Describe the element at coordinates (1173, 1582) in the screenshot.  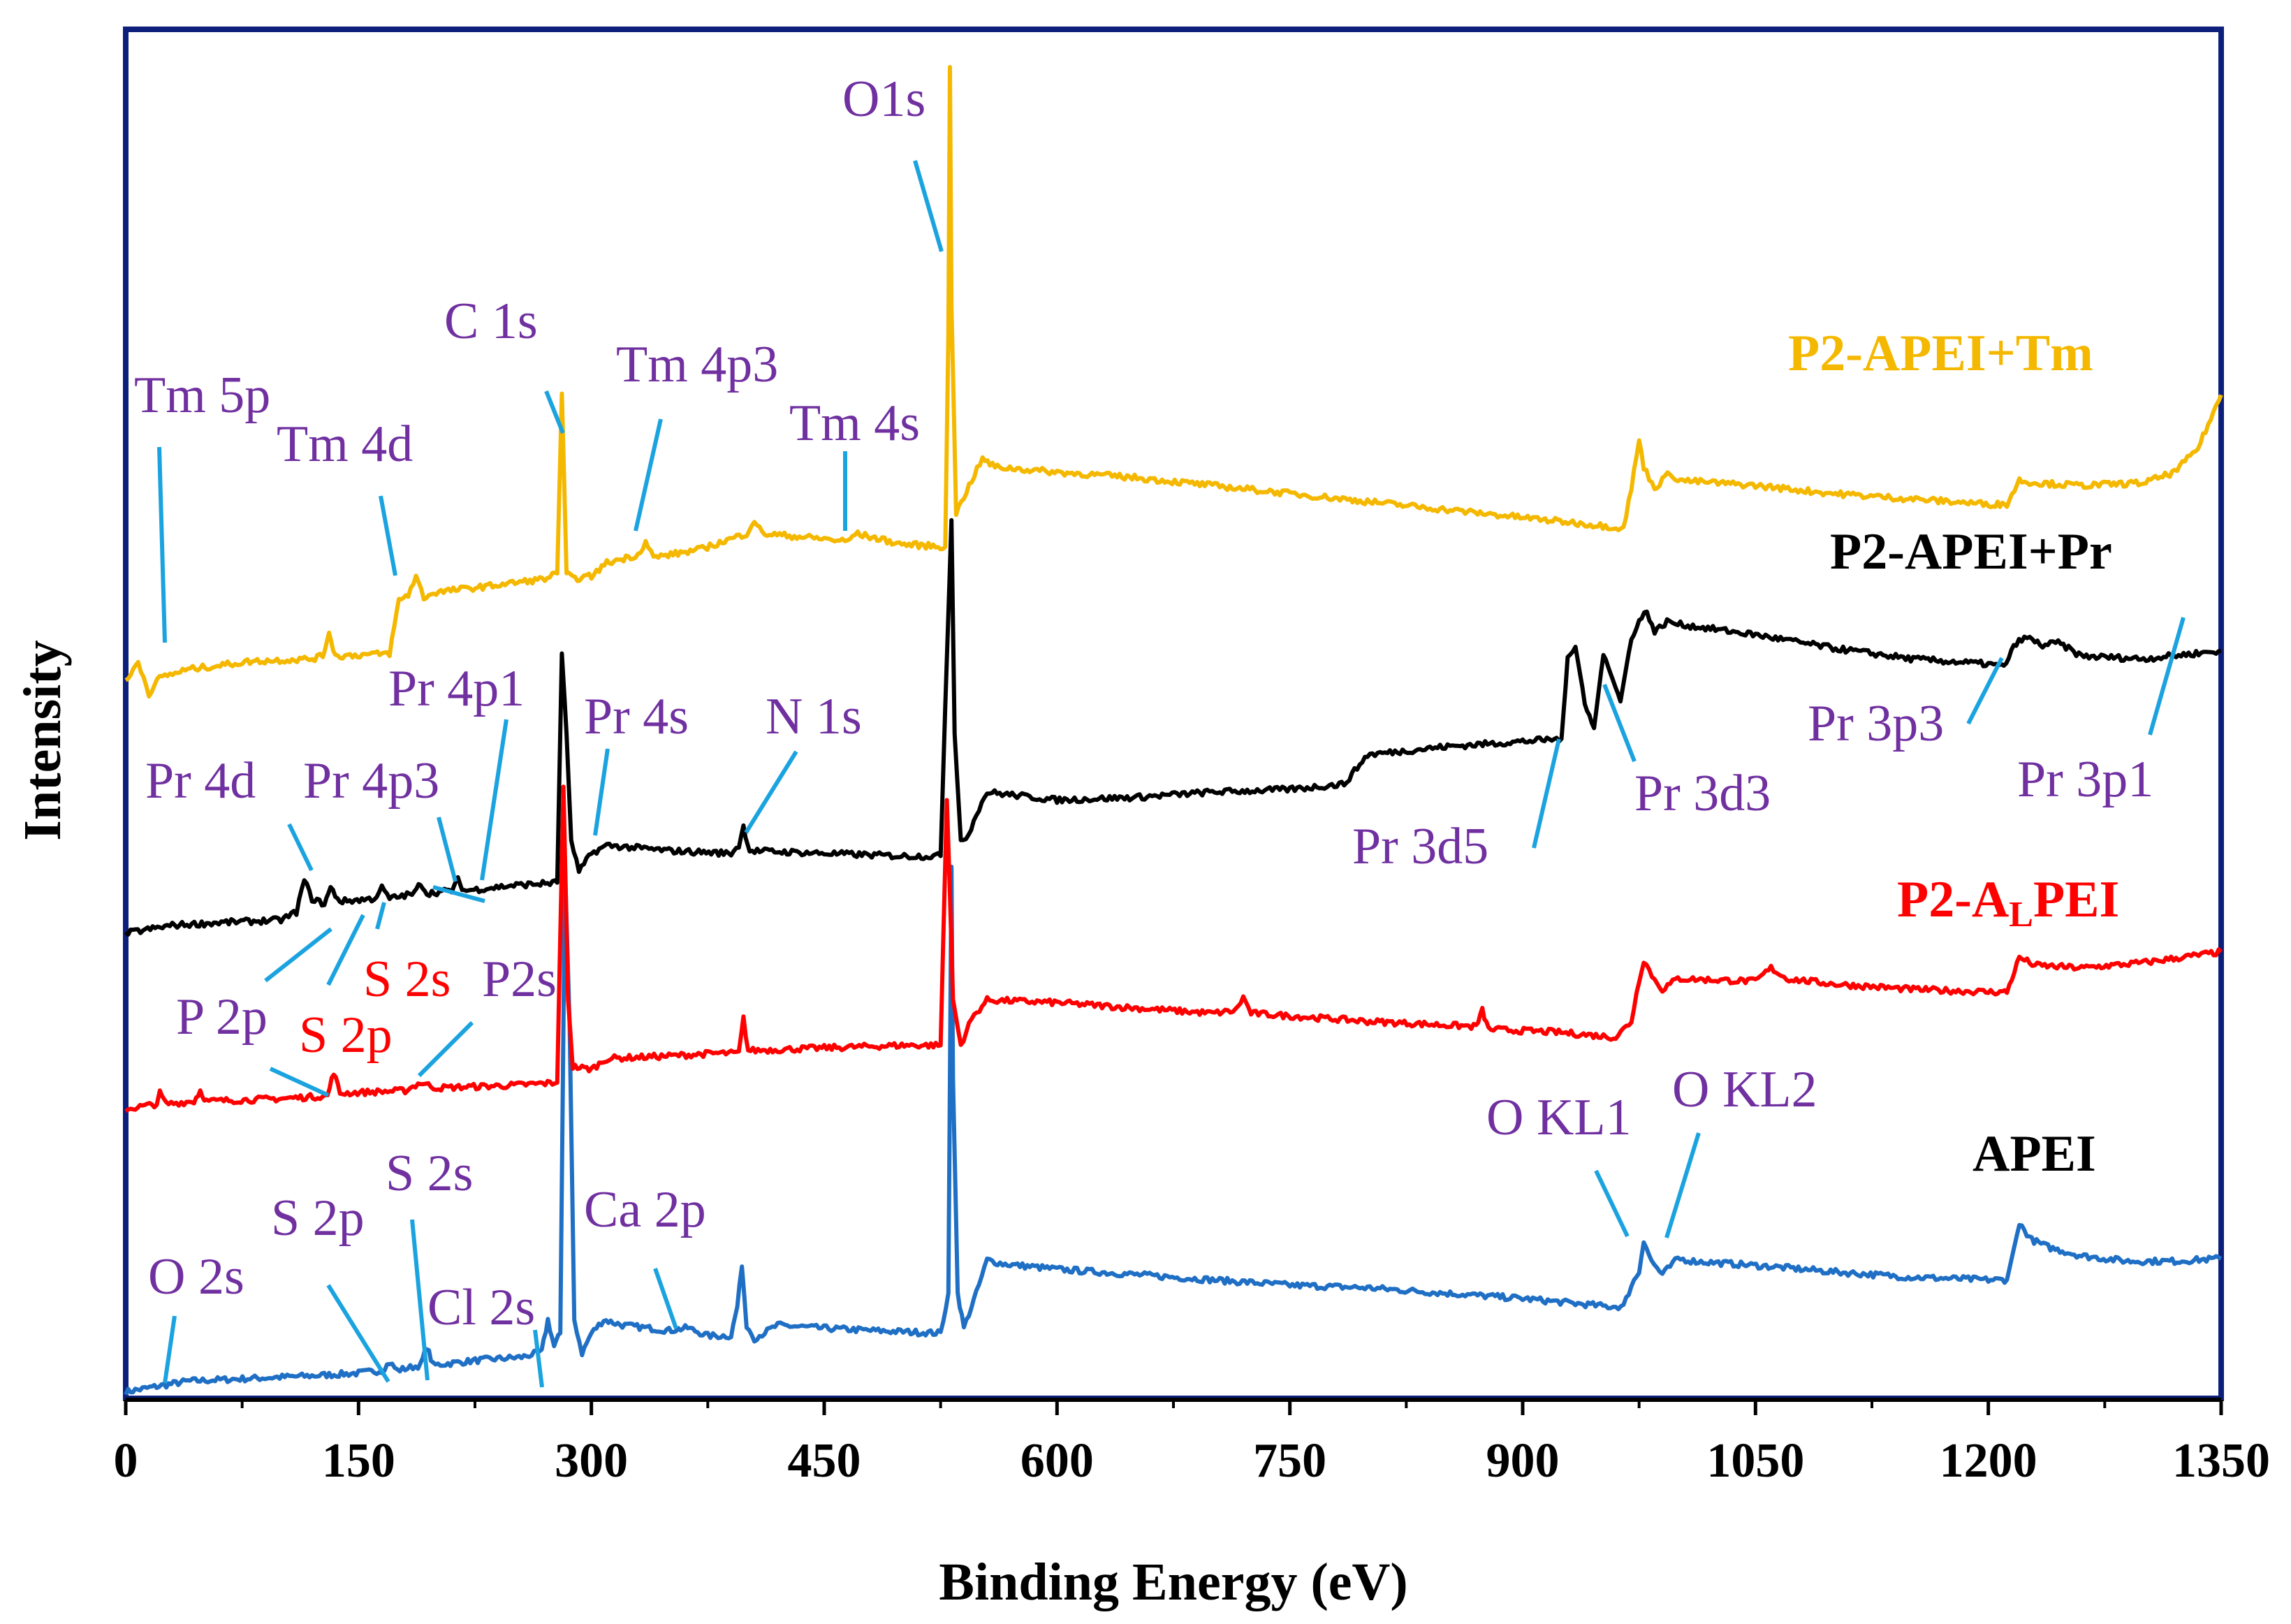
I see `x-axis-title: Binding Energy (eV)` at that location.